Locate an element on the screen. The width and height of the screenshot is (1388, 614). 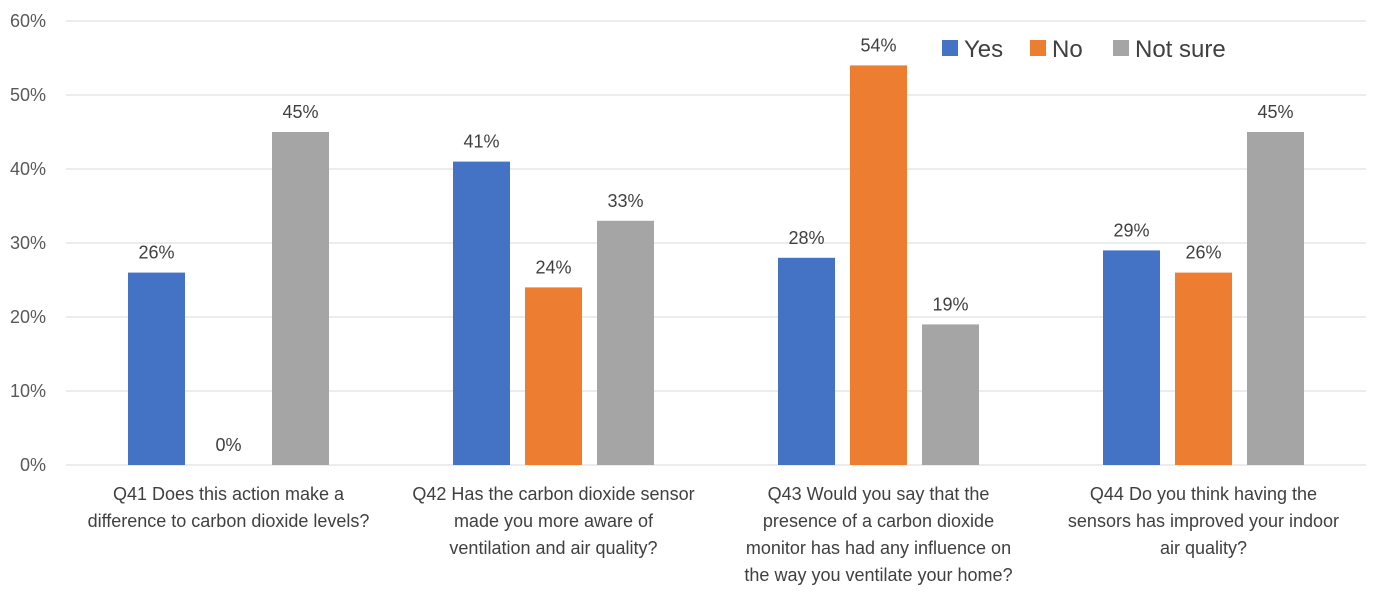
y-tick-label: 50% is located at coordinates (28, 95).